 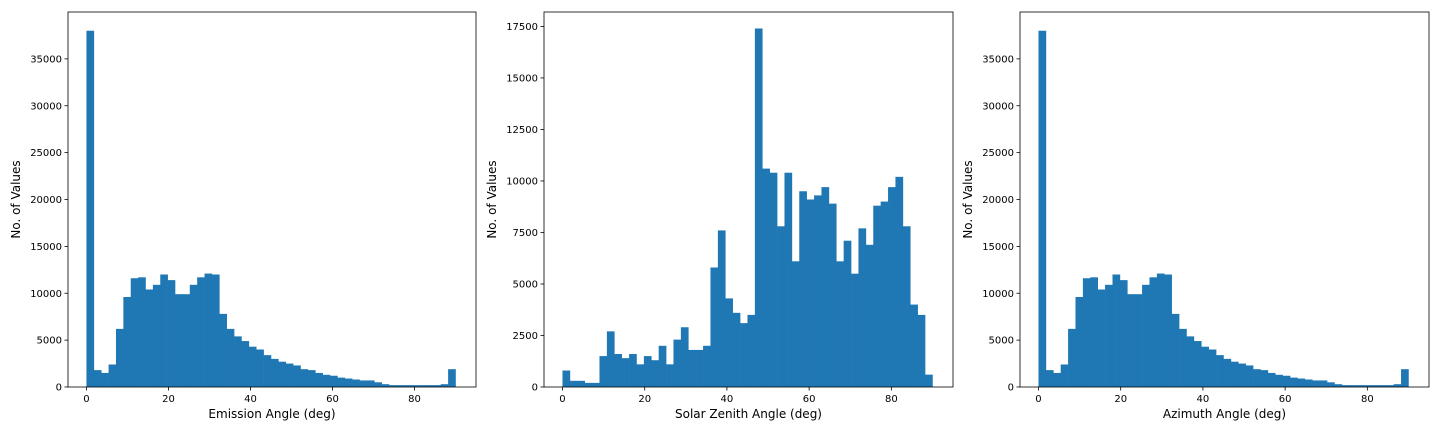 I want to click on y-tick-label: 15000, so click(x=46, y=247).